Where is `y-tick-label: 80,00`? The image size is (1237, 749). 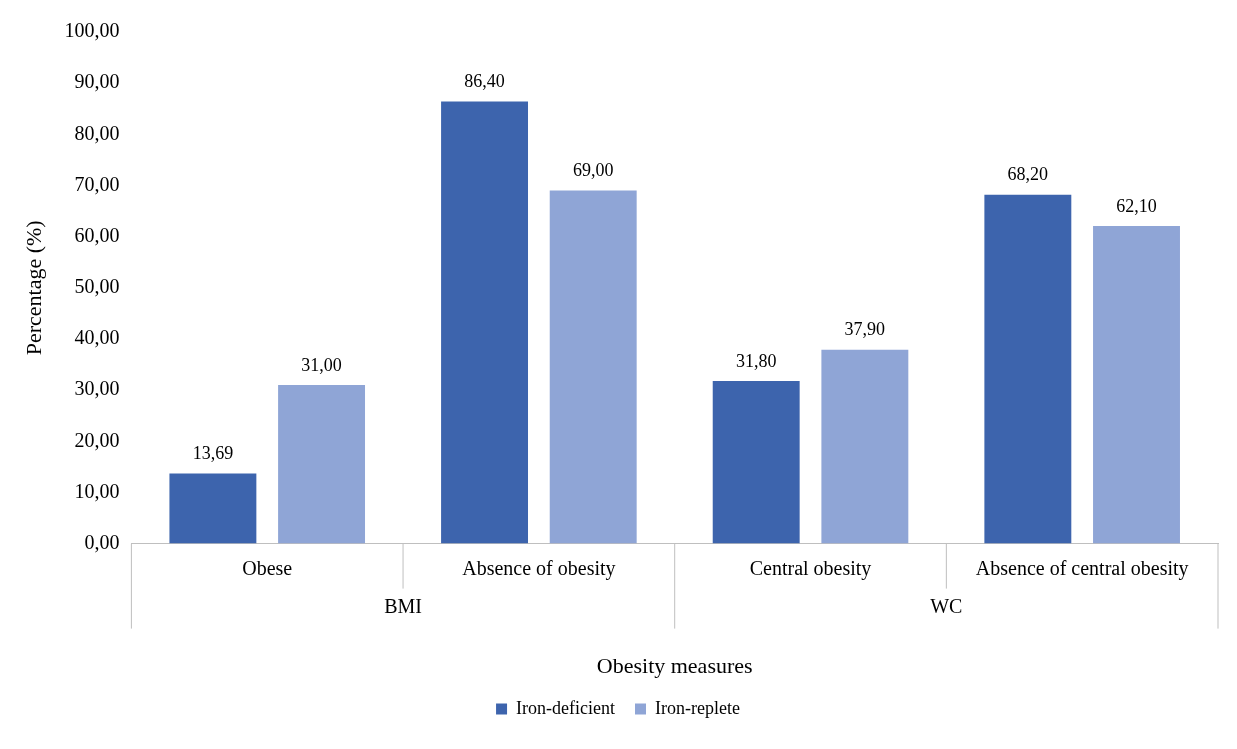
y-tick-label: 80,00 is located at coordinates (97, 132).